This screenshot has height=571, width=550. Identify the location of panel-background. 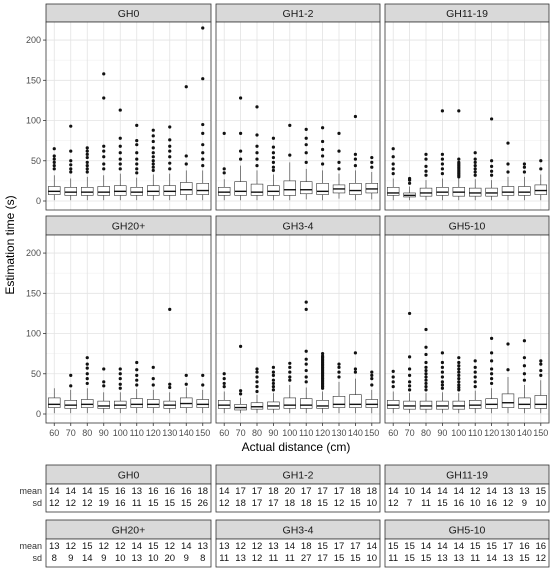
(467, 116).